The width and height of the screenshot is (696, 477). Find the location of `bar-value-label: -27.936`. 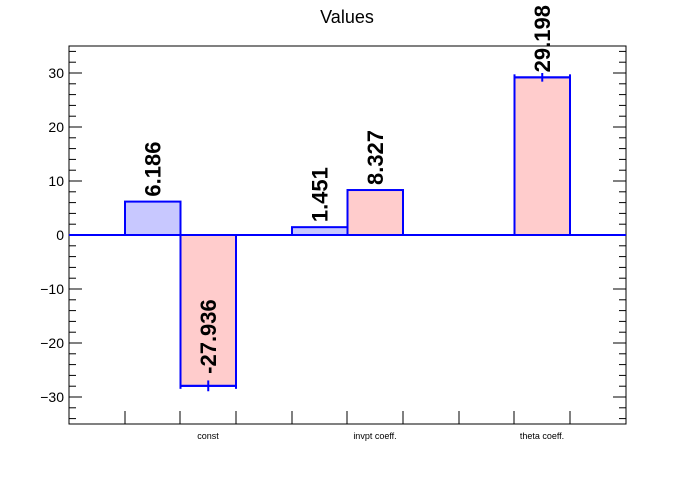

bar-value-label: -27.936 is located at coordinates (208, 336).